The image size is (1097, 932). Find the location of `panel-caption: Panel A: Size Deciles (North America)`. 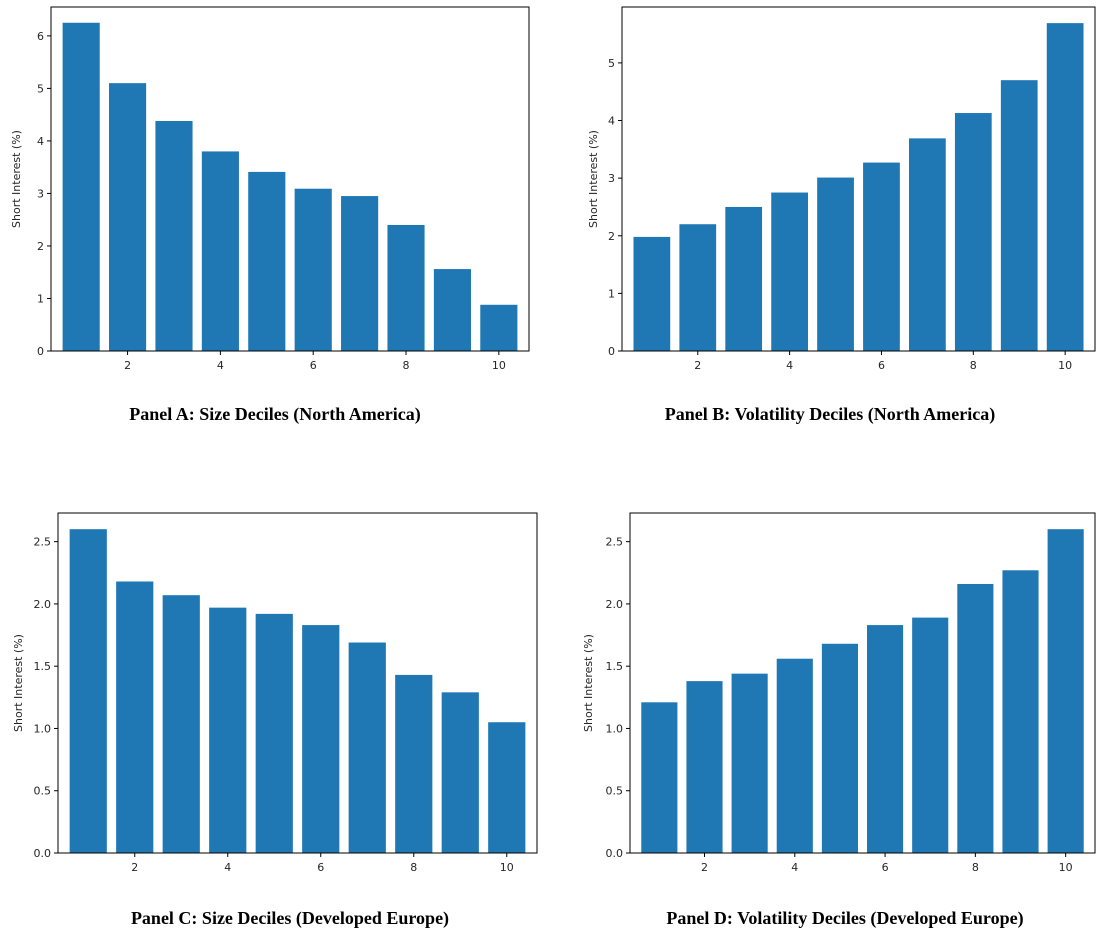

panel-caption: Panel A: Size Deciles (North America) is located at coordinates (274, 414).